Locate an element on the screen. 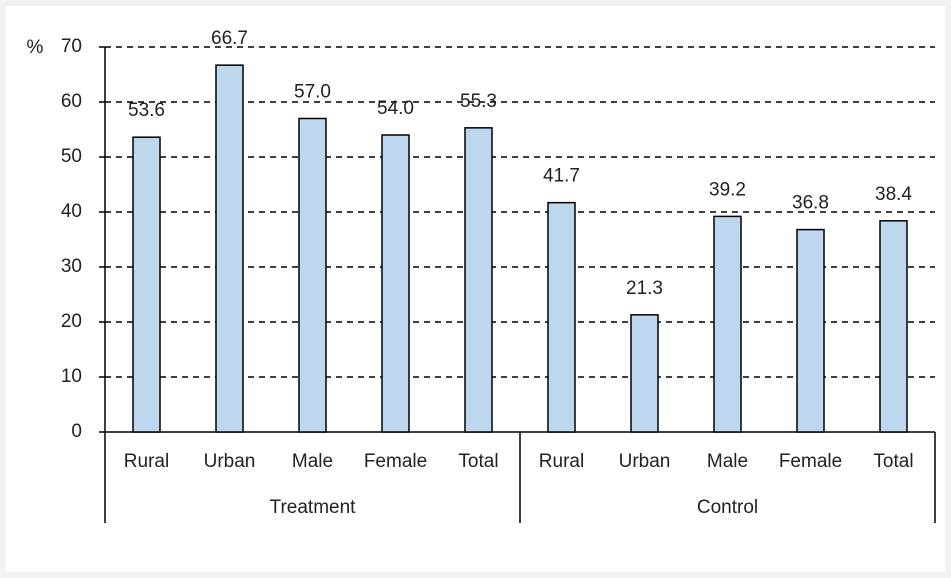  value-label: 21.3 is located at coordinates (644, 288).